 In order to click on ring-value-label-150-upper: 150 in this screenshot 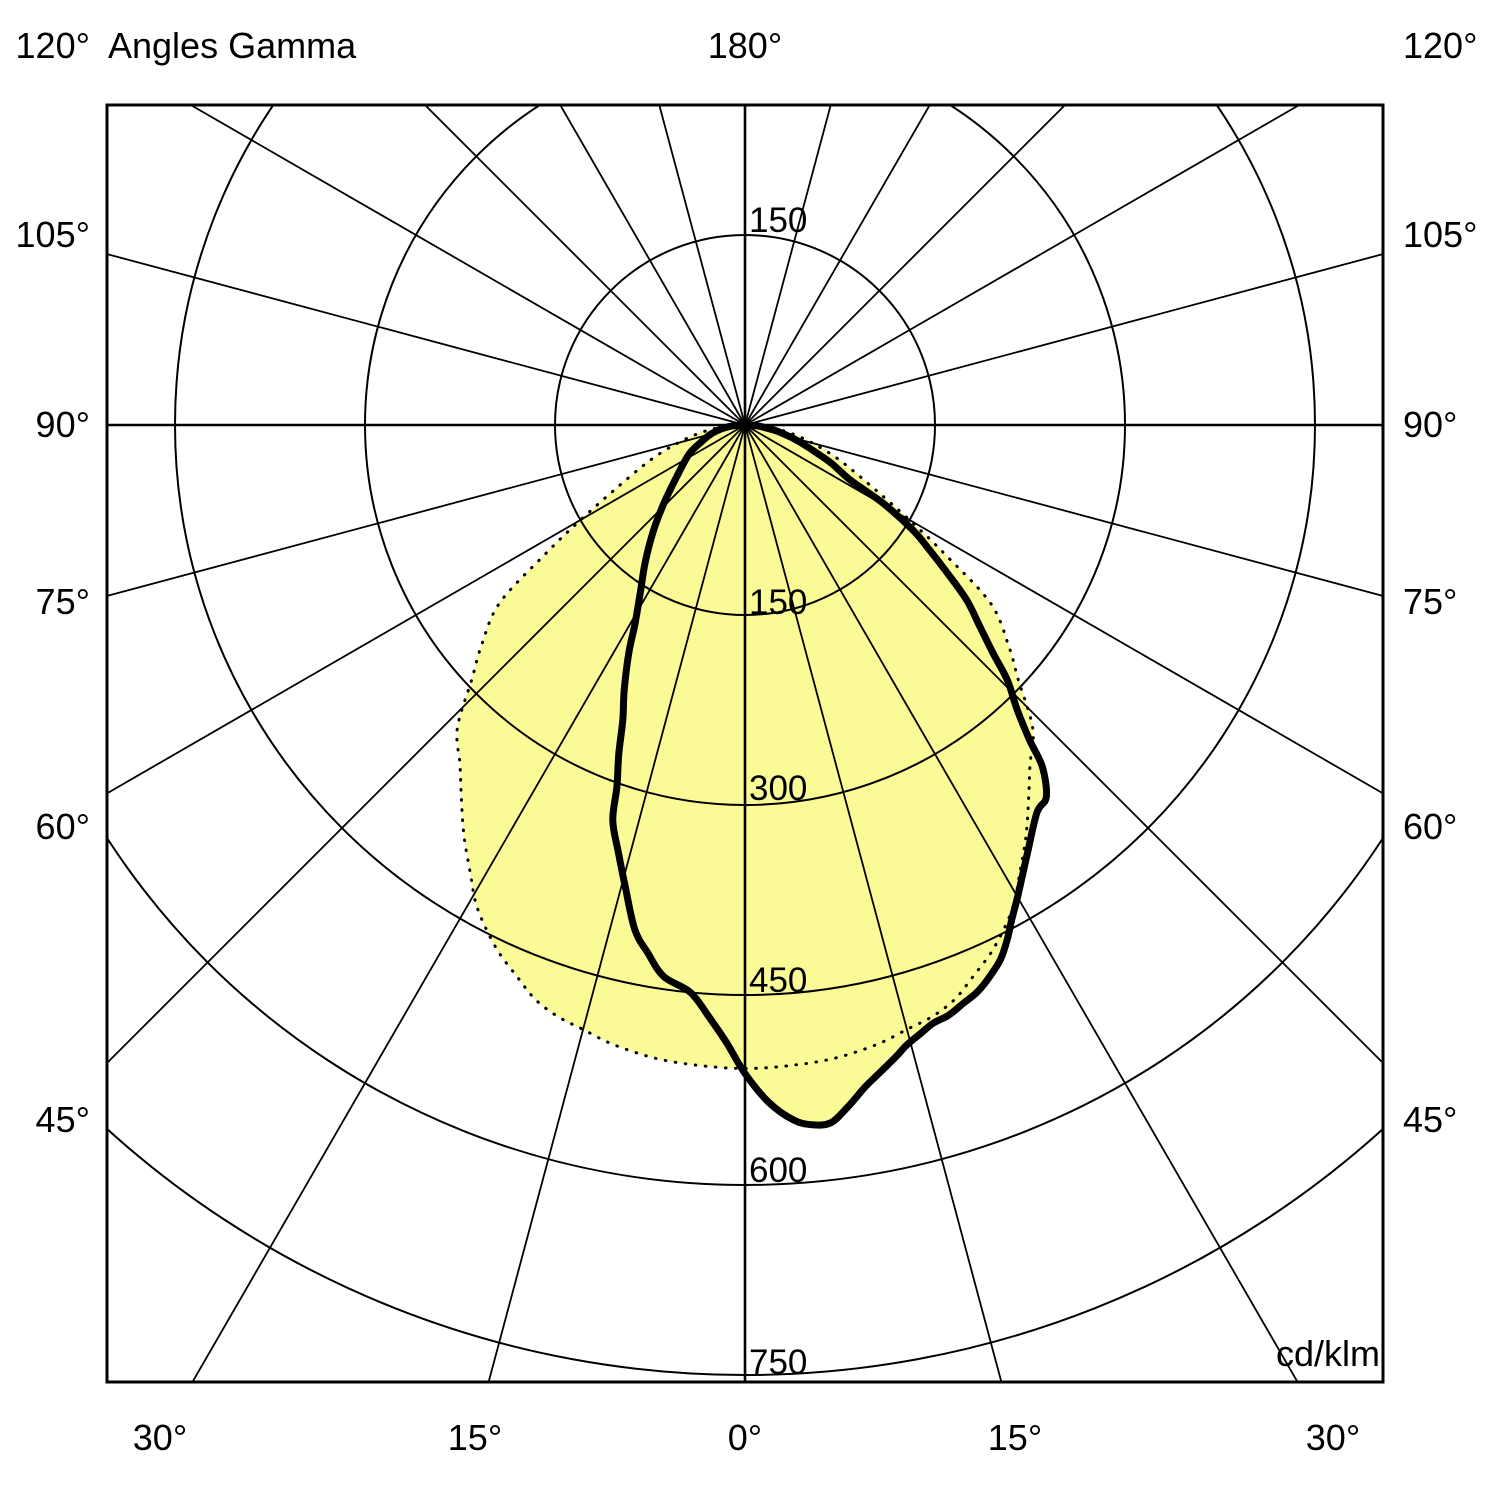, I will do `click(778, 220)`.